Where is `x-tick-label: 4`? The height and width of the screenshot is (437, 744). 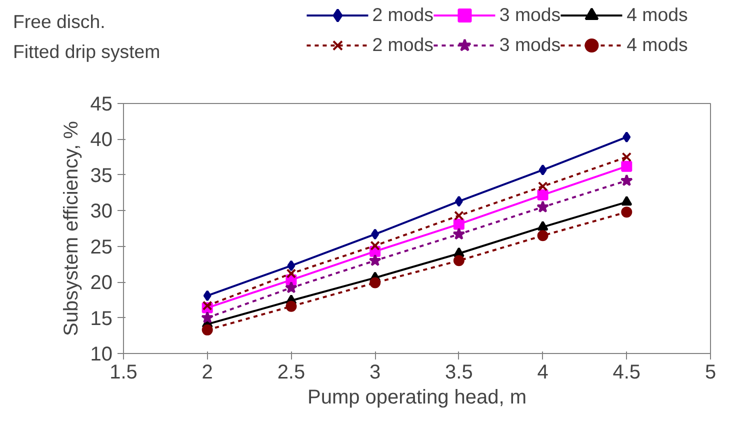 x-tick-label: 4 is located at coordinates (542, 373).